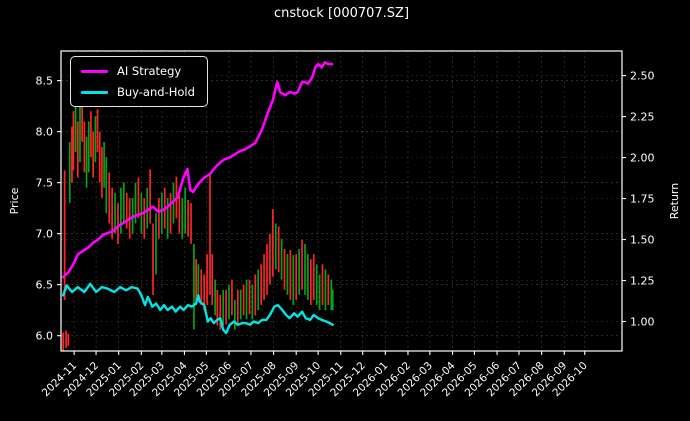 The image size is (690, 421). I want to click on y-axis-label-return: Return, so click(674, 201).